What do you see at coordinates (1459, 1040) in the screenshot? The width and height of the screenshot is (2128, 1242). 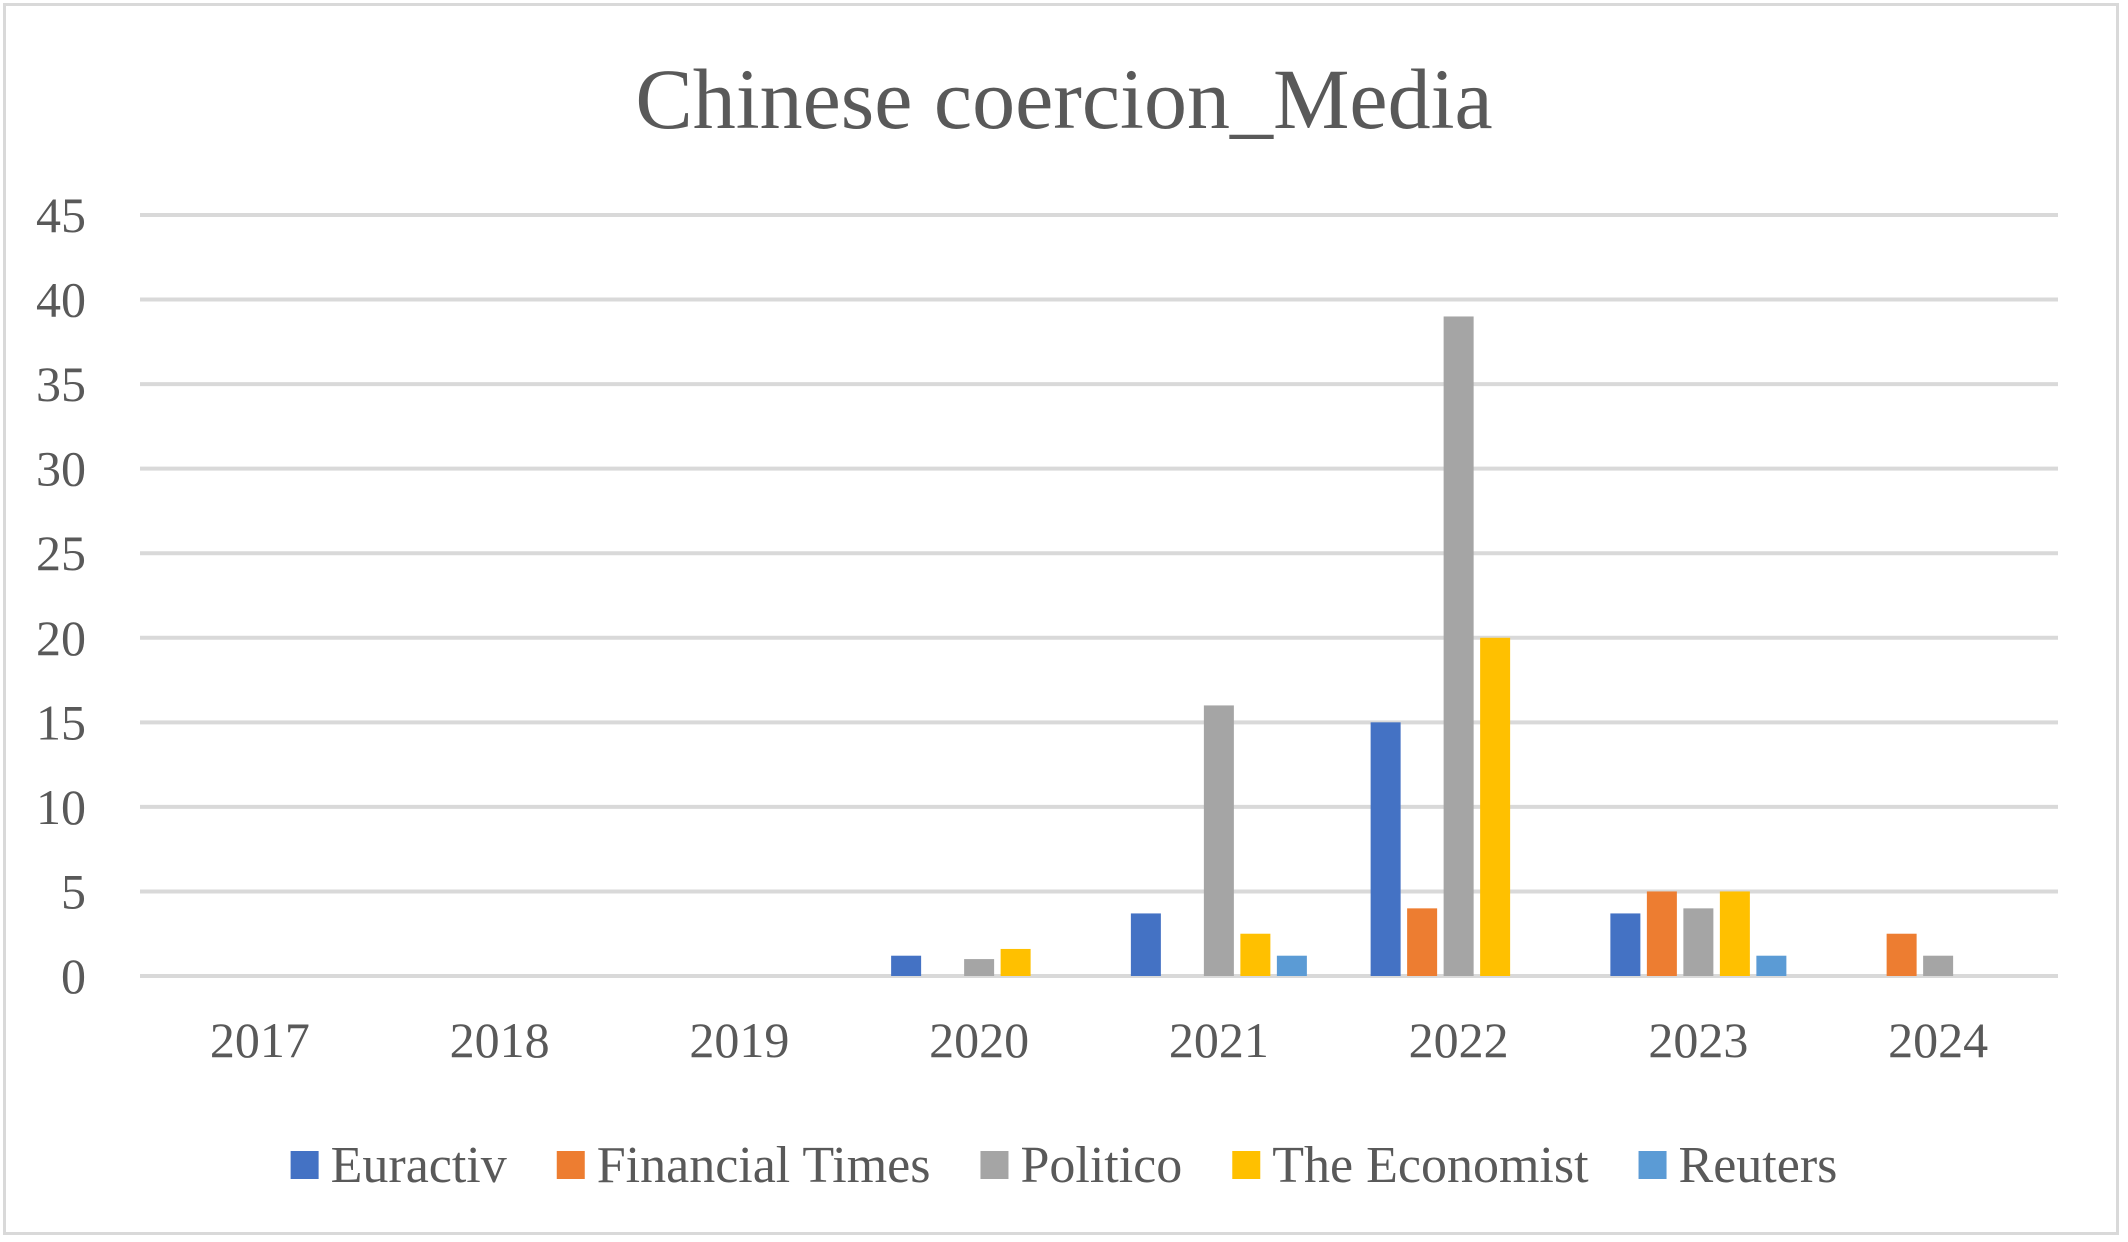 I see `x-tick-label: 2022` at bounding box center [1459, 1040].